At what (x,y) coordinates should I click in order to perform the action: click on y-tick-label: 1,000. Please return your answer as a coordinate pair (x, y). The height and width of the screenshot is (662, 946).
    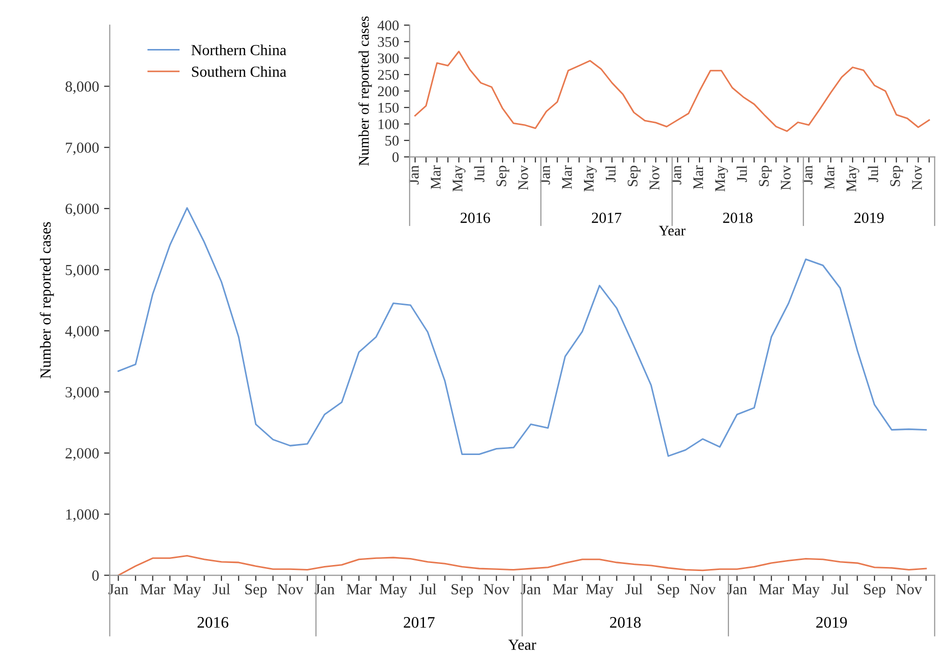
    Looking at the image, I should click on (82, 515).